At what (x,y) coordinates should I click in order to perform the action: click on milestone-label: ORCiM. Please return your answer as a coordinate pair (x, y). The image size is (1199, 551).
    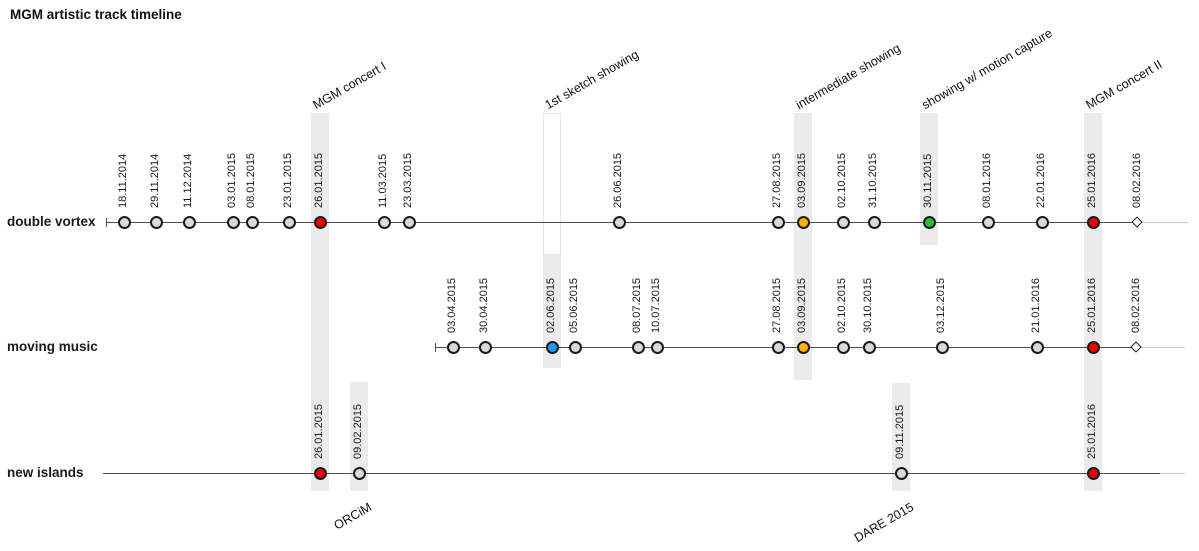
    Looking at the image, I should click on (352, 516).